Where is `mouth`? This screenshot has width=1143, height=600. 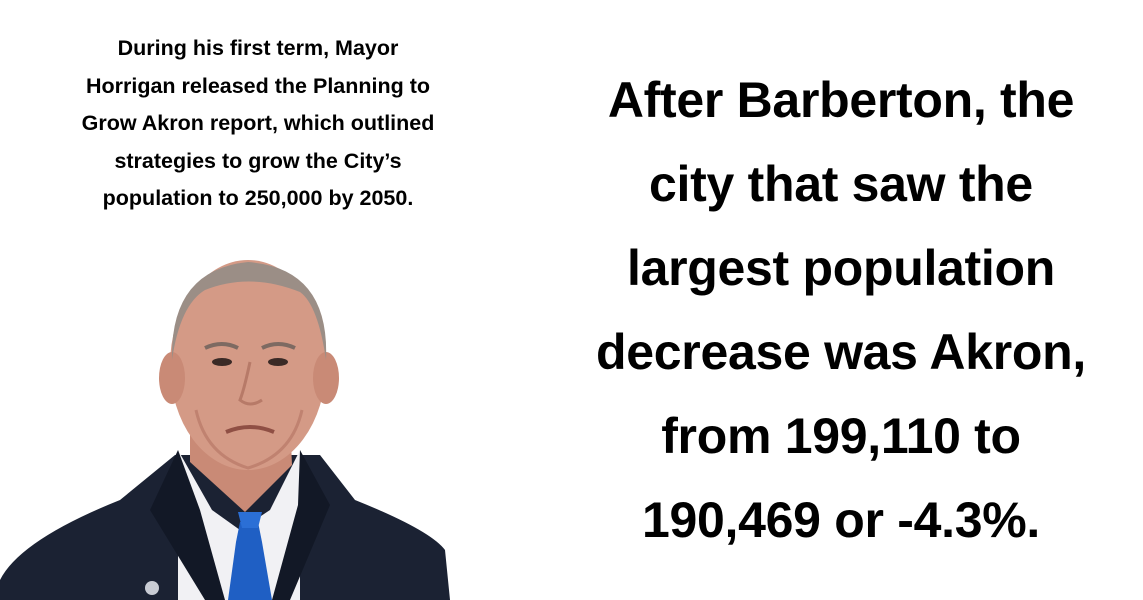
mouth is located at coordinates (250, 429).